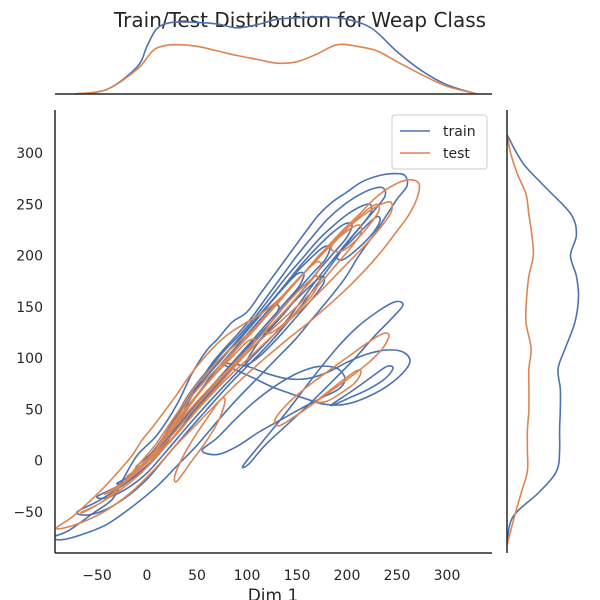 This screenshot has width=600, height=600. I want to click on legend-label-test: test, so click(456, 154).